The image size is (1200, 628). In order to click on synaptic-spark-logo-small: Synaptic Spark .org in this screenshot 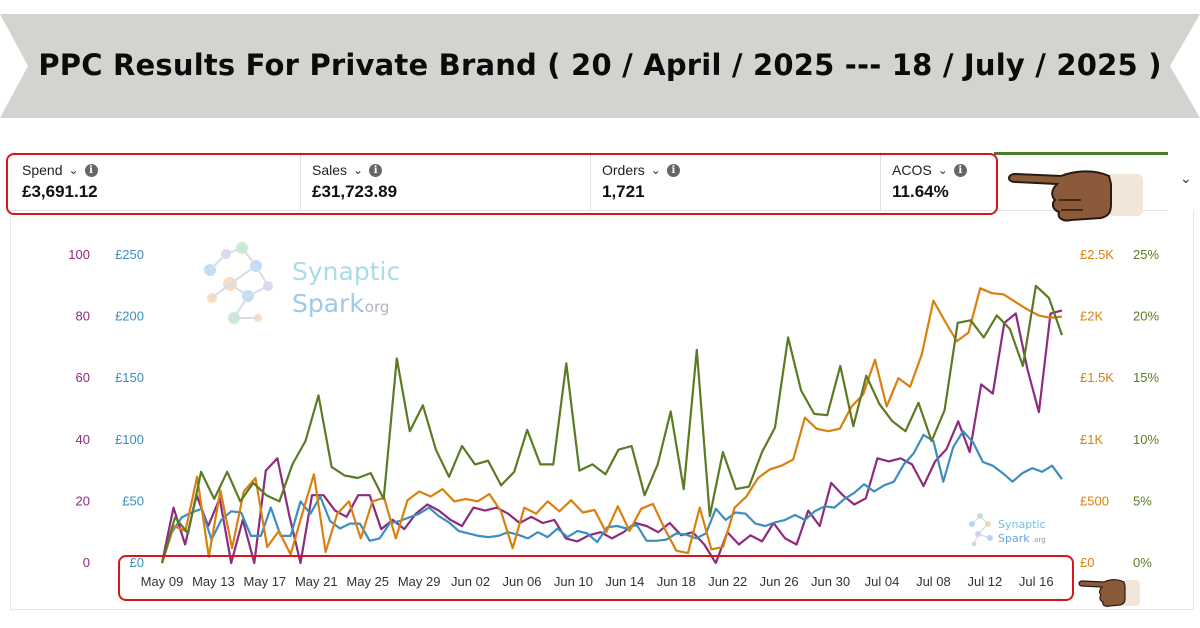, I will do `click(1007, 530)`.